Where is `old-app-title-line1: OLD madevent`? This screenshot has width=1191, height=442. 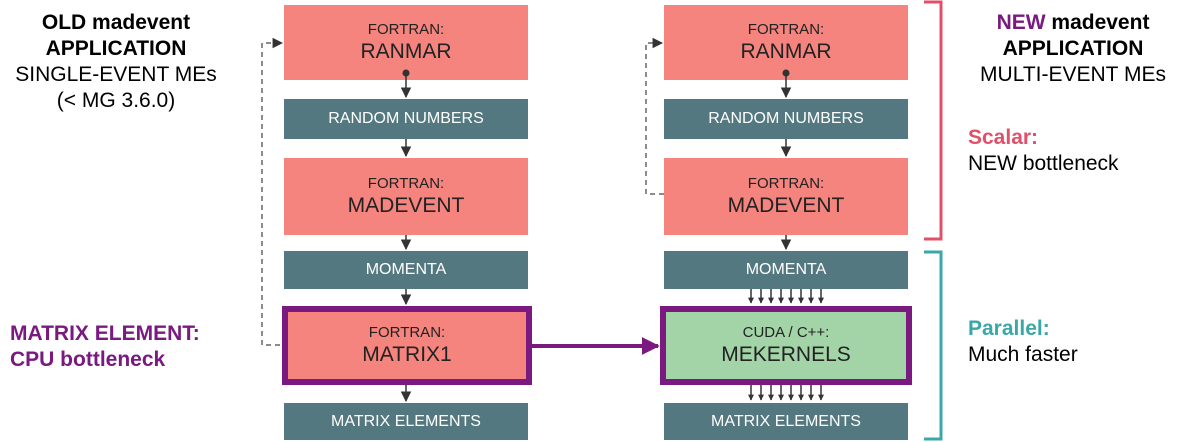 old-app-title-line1: OLD madevent is located at coordinates (116, 22).